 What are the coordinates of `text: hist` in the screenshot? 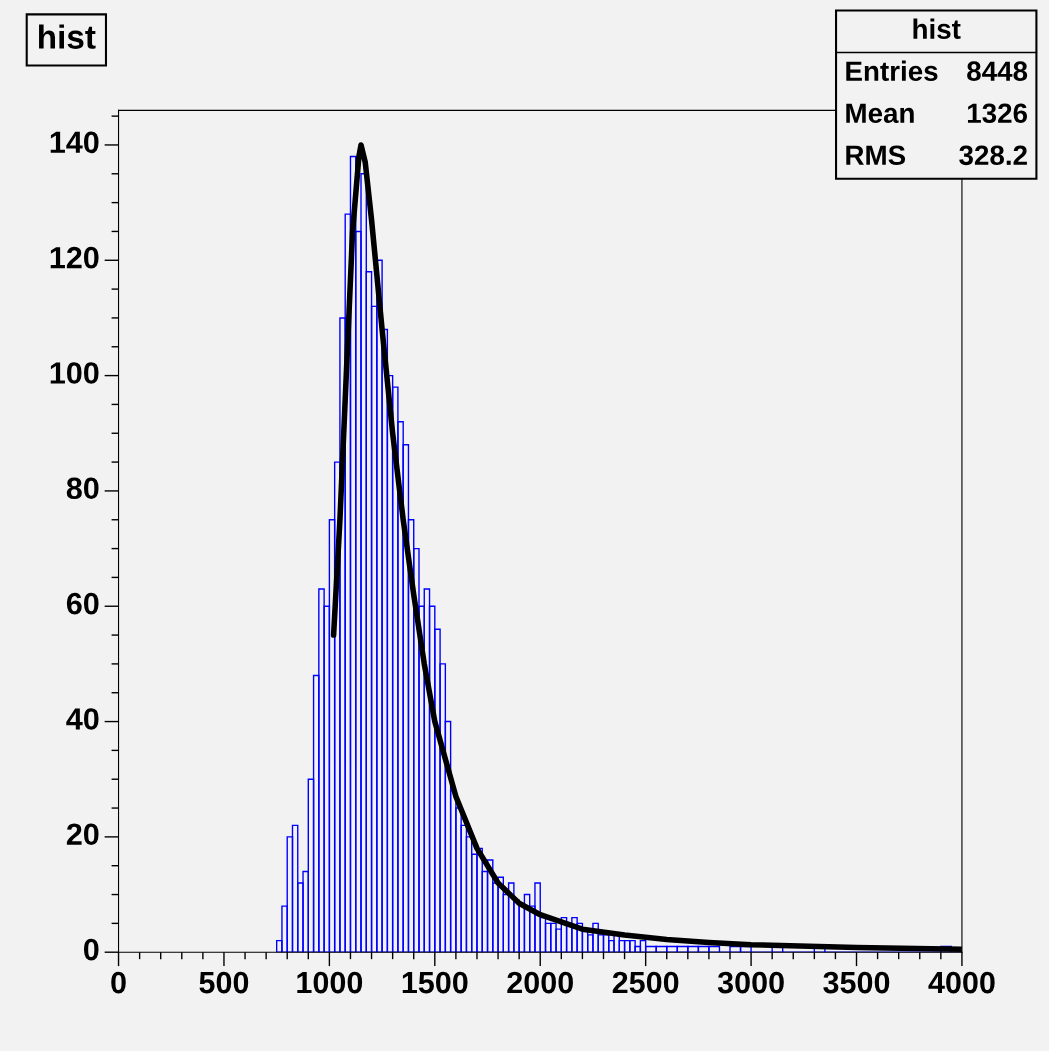 It's located at (937, 28).